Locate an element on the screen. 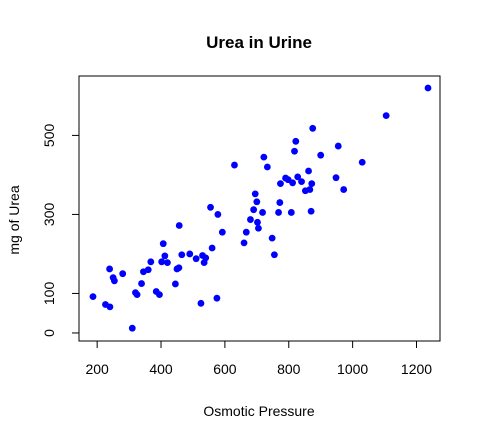 This screenshot has height=445, width=482. y-tick-label: 500 is located at coordinates (49, 136).